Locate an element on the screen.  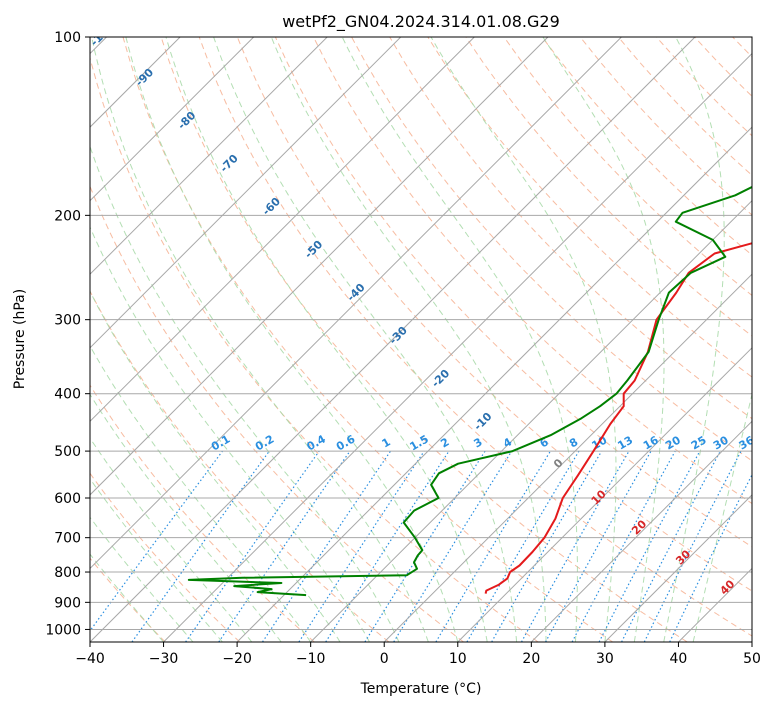
moist-adiabat-label: -70 is located at coordinates (229, 163).